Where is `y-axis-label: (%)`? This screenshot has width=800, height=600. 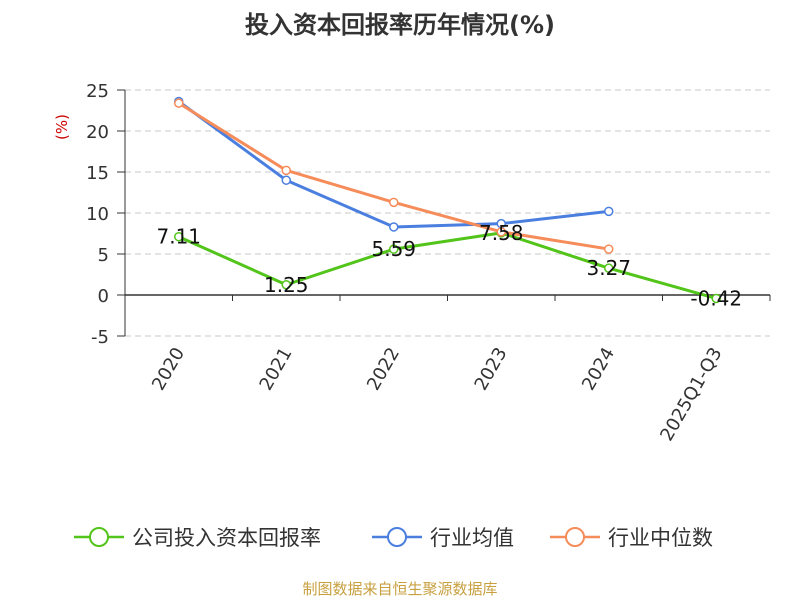 y-axis-label: (%) is located at coordinates (62, 127).